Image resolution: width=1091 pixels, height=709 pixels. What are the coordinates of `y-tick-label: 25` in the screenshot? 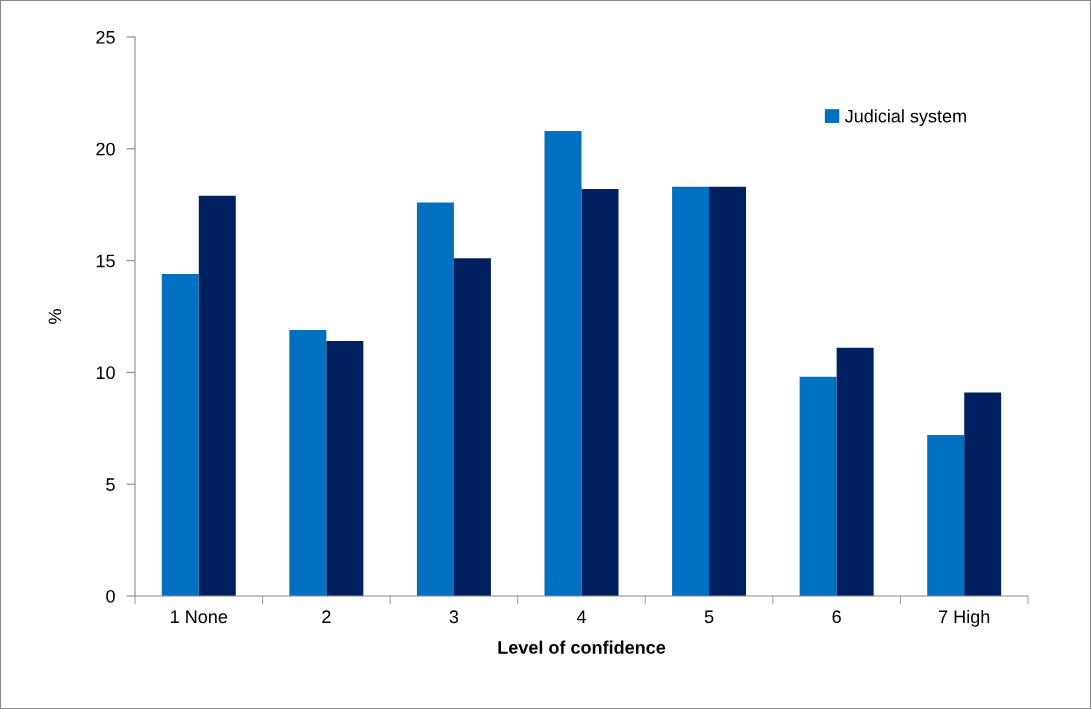 It's located at (105, 37).